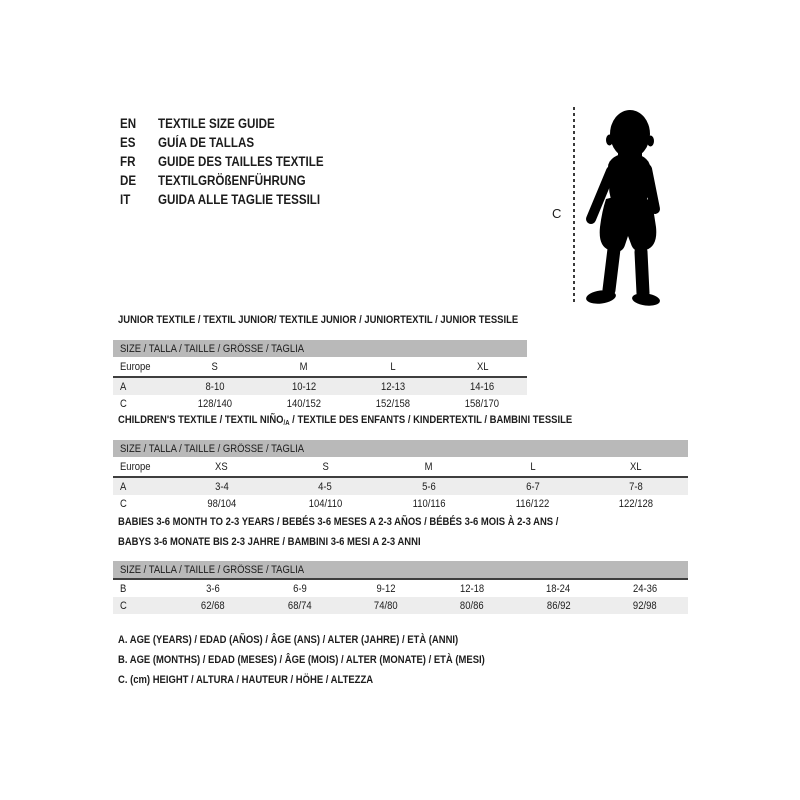  What do you see at coordinates (214, 404) in the screenshot?
I see `value-cell: 128/140` at bounding box center [214, 404].